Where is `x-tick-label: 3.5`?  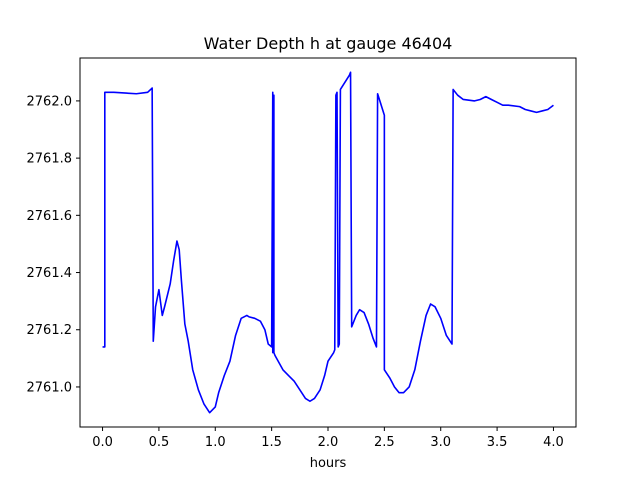
x-tick-label: 3.5 is located at coordinates (497, 442).